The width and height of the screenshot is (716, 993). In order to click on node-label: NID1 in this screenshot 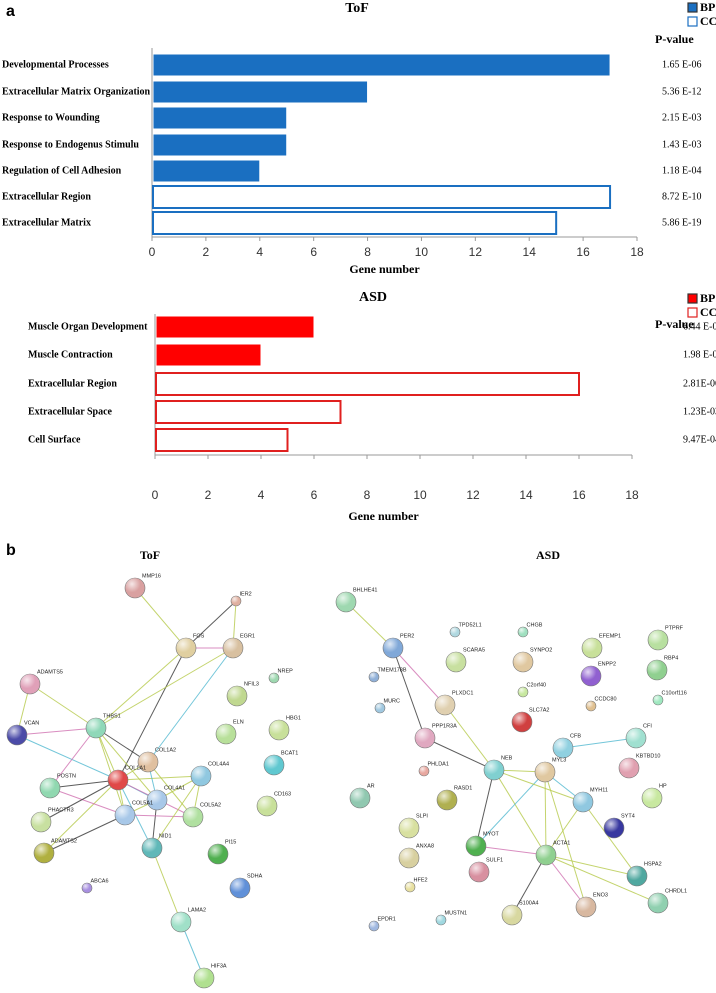, I will do `click(165, 836)`.